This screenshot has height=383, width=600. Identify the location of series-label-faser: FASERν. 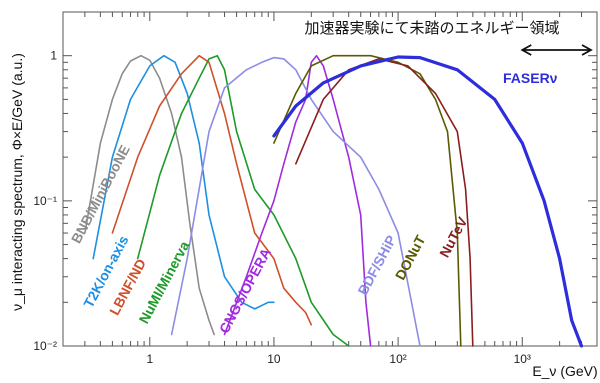
(530, 78).